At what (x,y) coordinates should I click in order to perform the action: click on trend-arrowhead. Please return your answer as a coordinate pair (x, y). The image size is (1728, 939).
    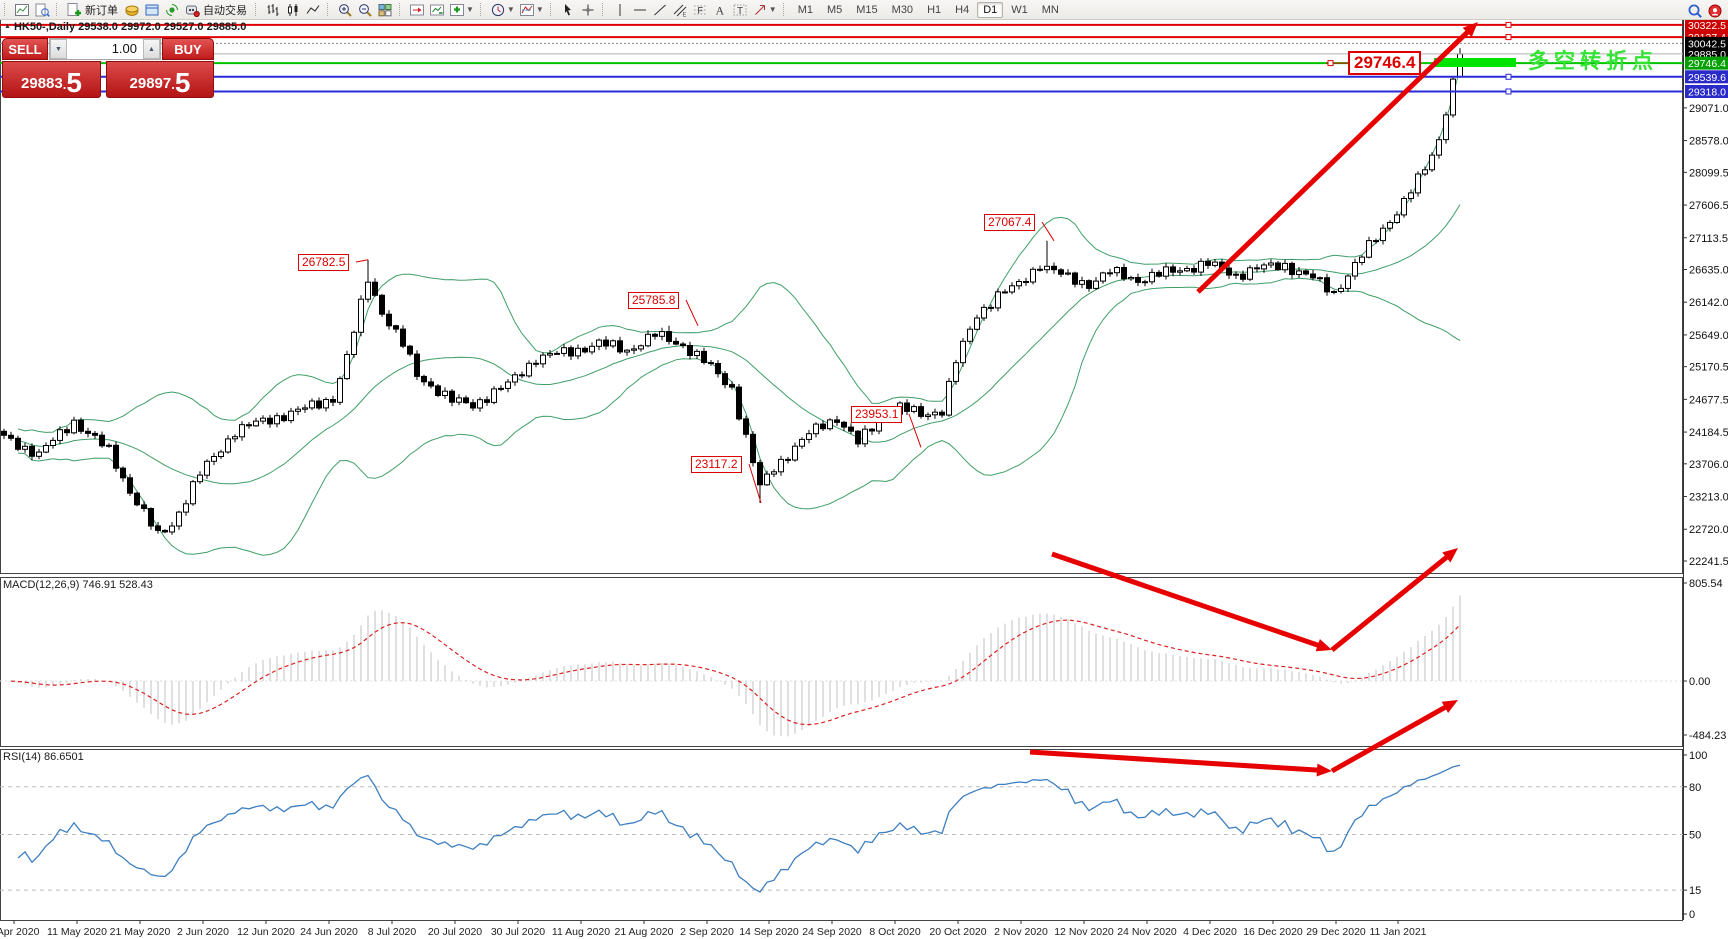
    Looking at the image, I should click on (1323, 645).